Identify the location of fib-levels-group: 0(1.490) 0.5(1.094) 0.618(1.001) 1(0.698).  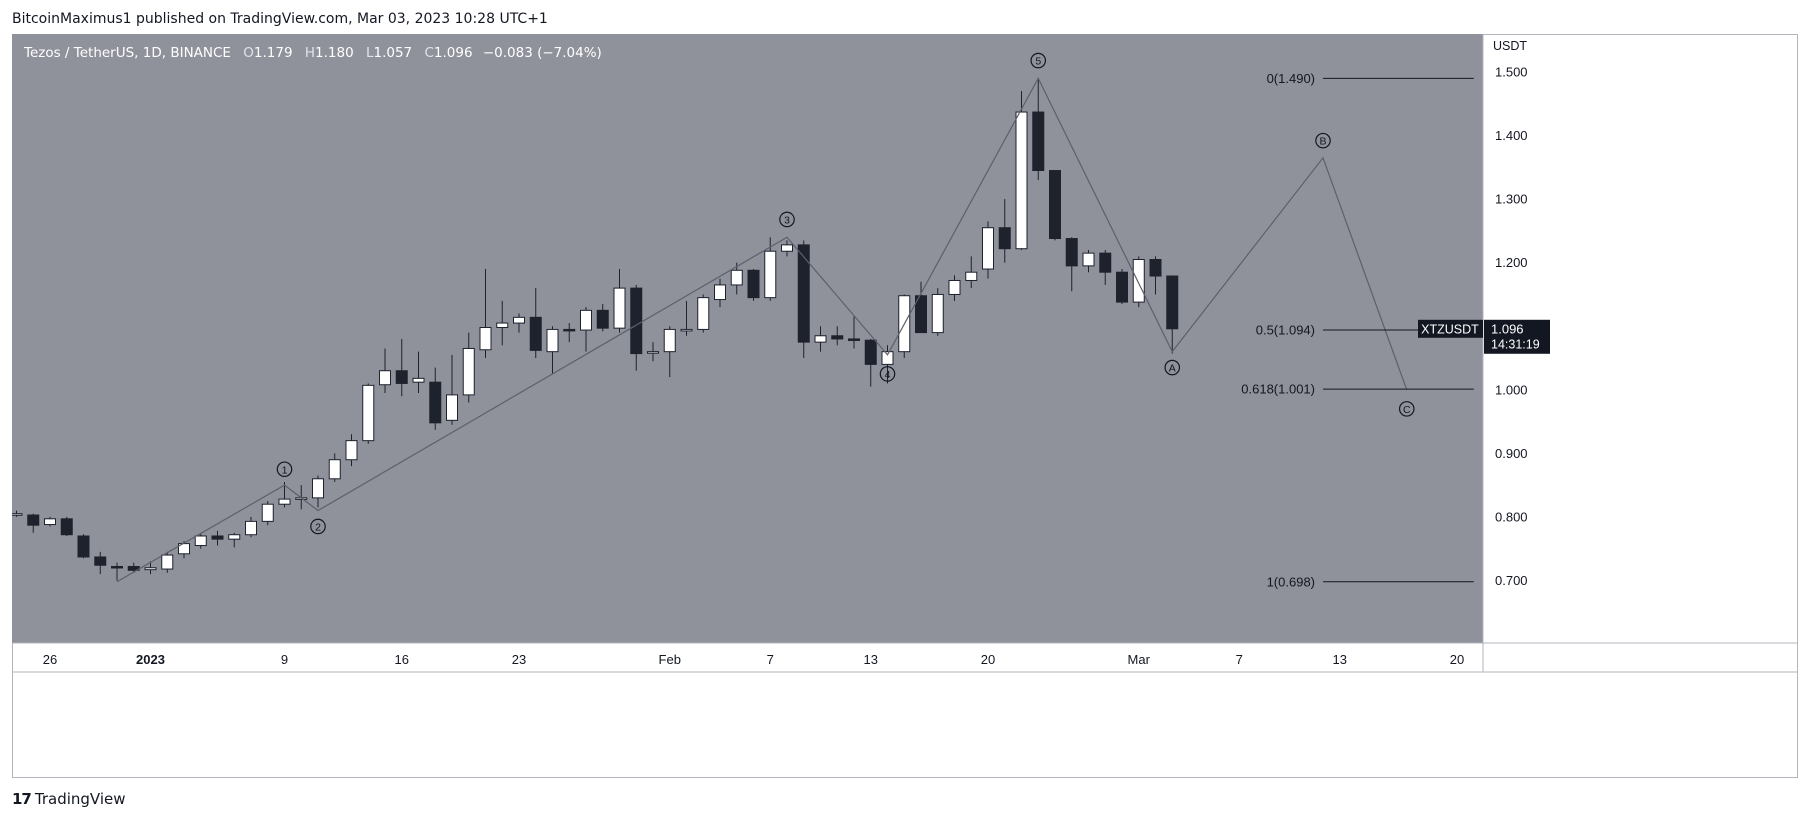
(1357, 330).